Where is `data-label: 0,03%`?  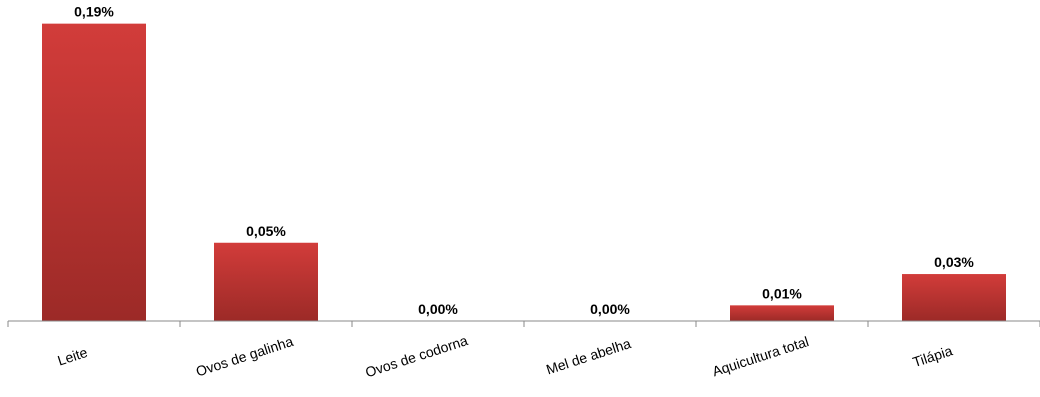
data-label: 0,03% is located at coordinates (954, 262).